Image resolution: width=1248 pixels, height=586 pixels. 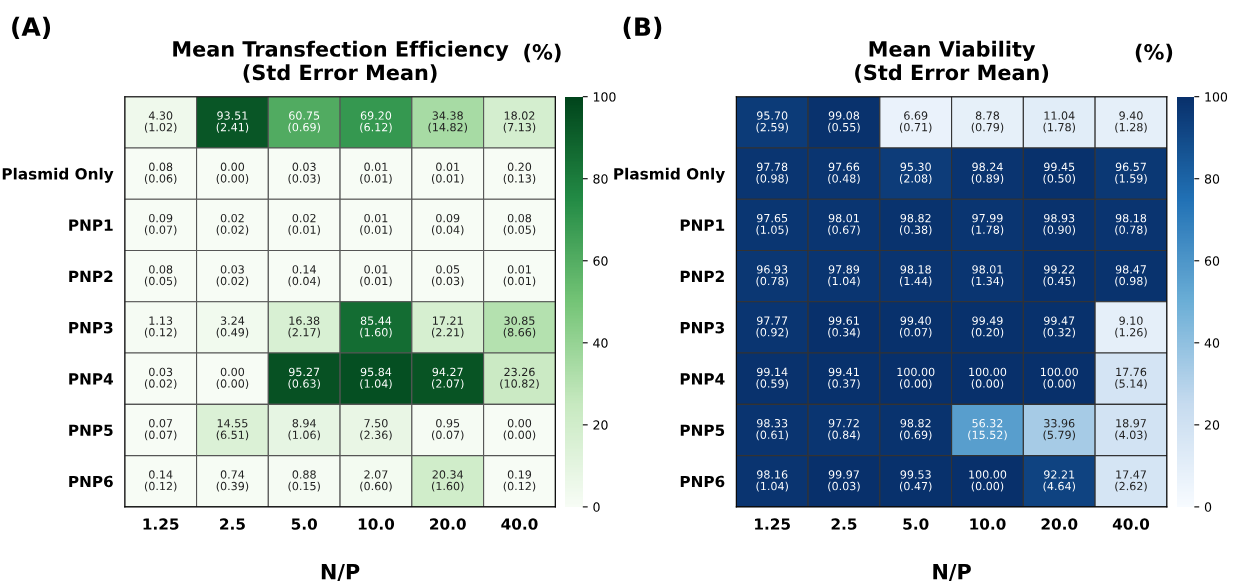 What do you see at coordinates (58, 175) in the screenshot?
I see `y-tick-label: Plasmid Only` at bounding box center [58, 175].